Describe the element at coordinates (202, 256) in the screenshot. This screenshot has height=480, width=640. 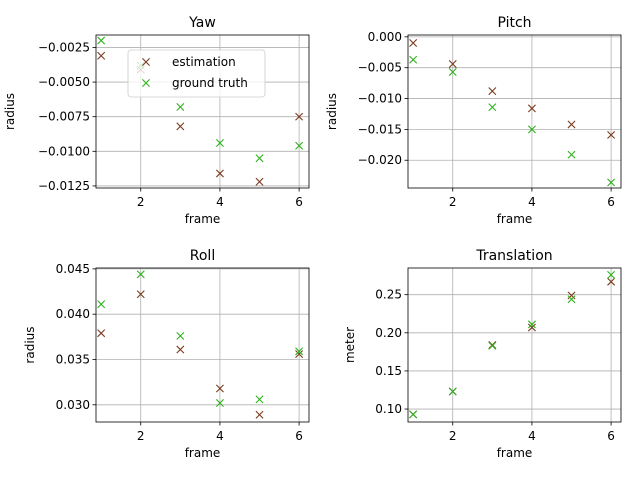
I see `chart-title: Roll` at that location.